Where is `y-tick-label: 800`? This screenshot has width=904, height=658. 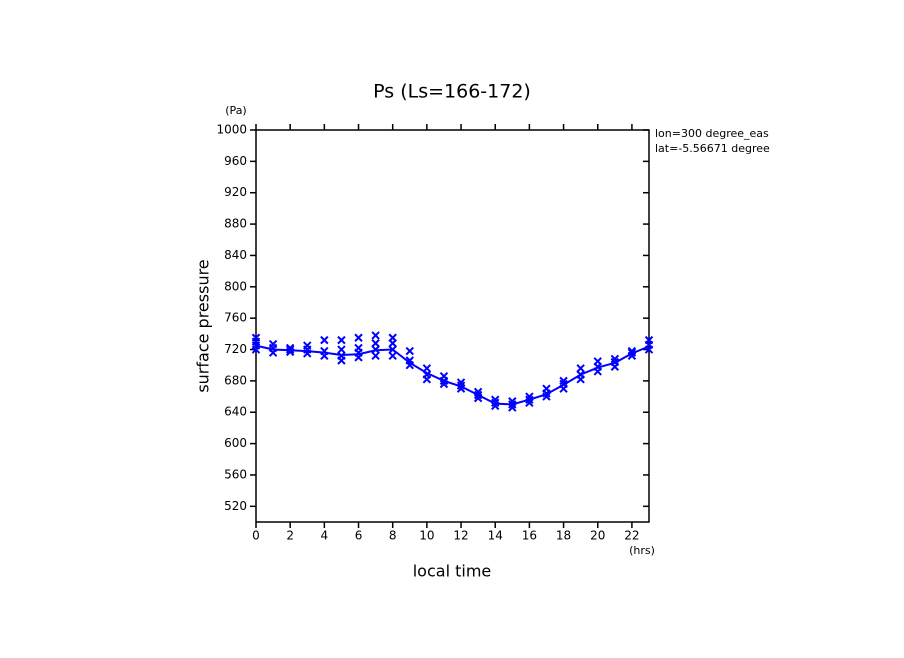 y-tick-label: 800 is located at coordinates (235, 286).